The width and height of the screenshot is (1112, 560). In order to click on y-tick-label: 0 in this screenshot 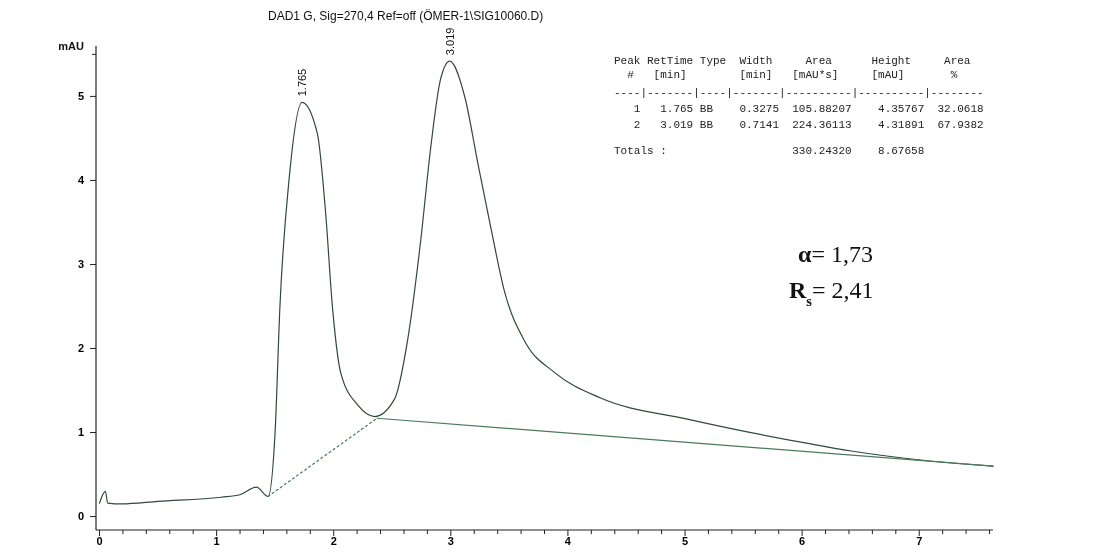, I will do `click(80, 516)`.